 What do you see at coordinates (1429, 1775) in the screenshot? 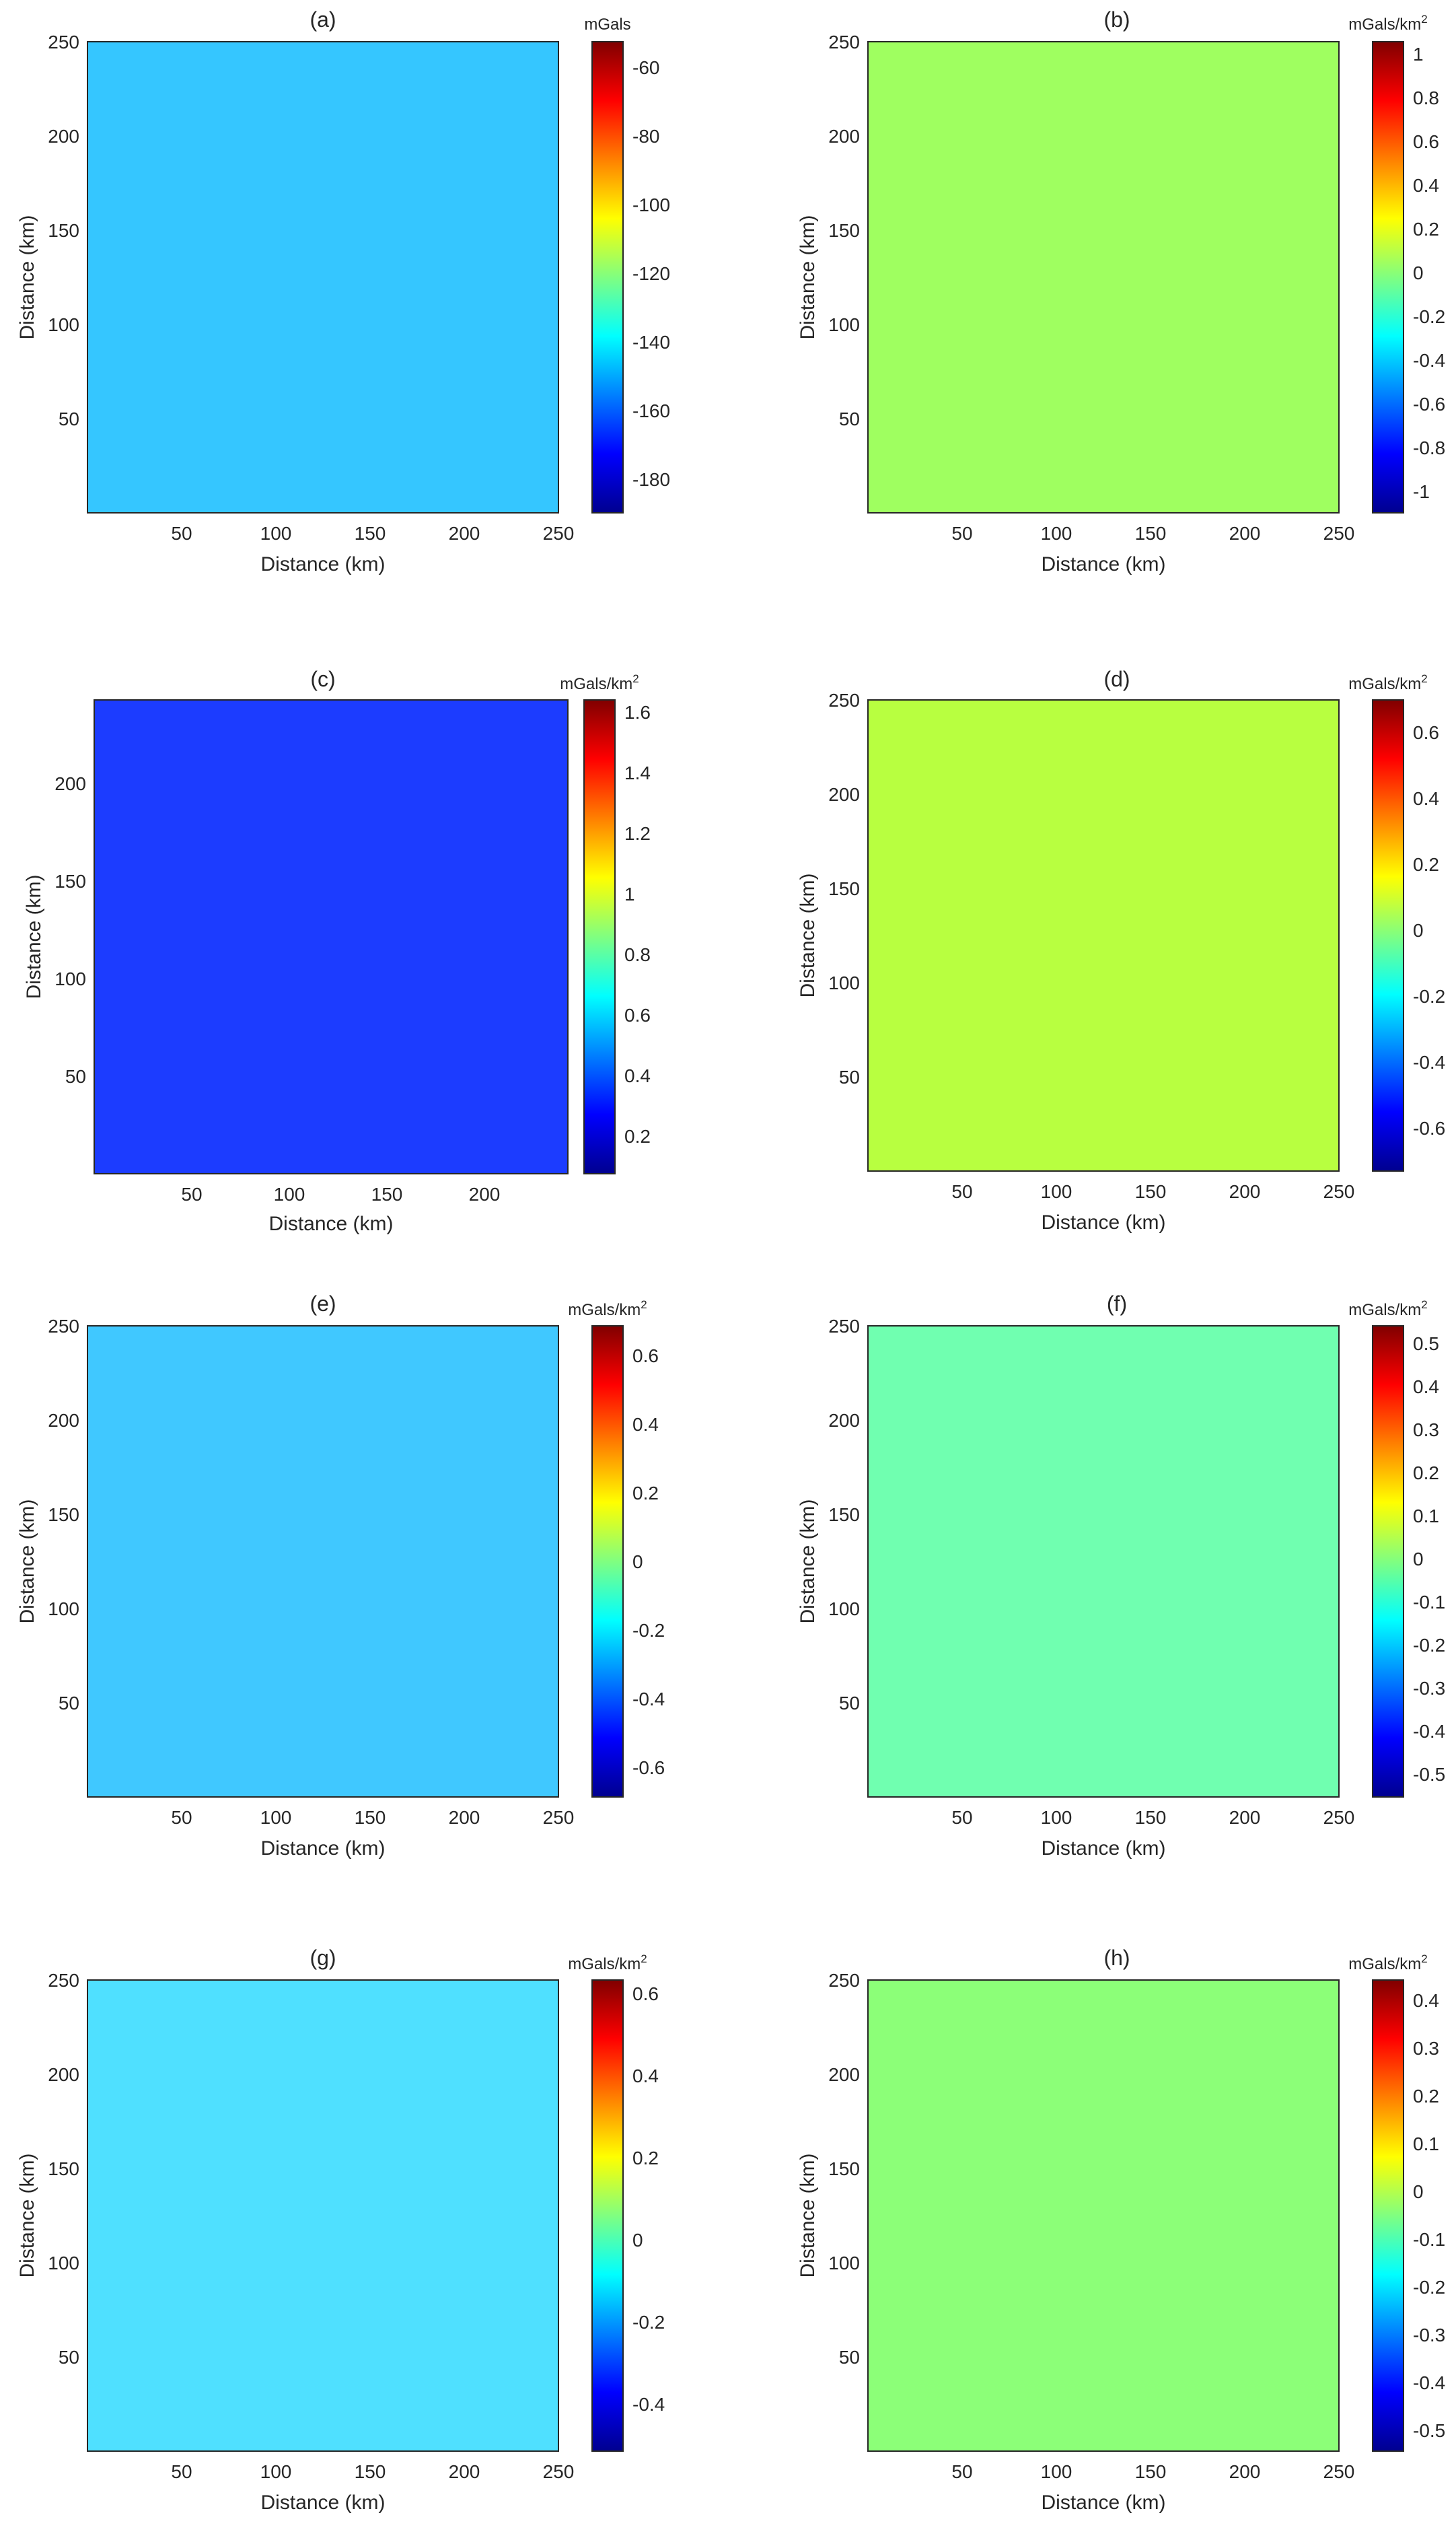
I see `colorbar-tick-label: -0.5` at bounding box center [1429, 1775].